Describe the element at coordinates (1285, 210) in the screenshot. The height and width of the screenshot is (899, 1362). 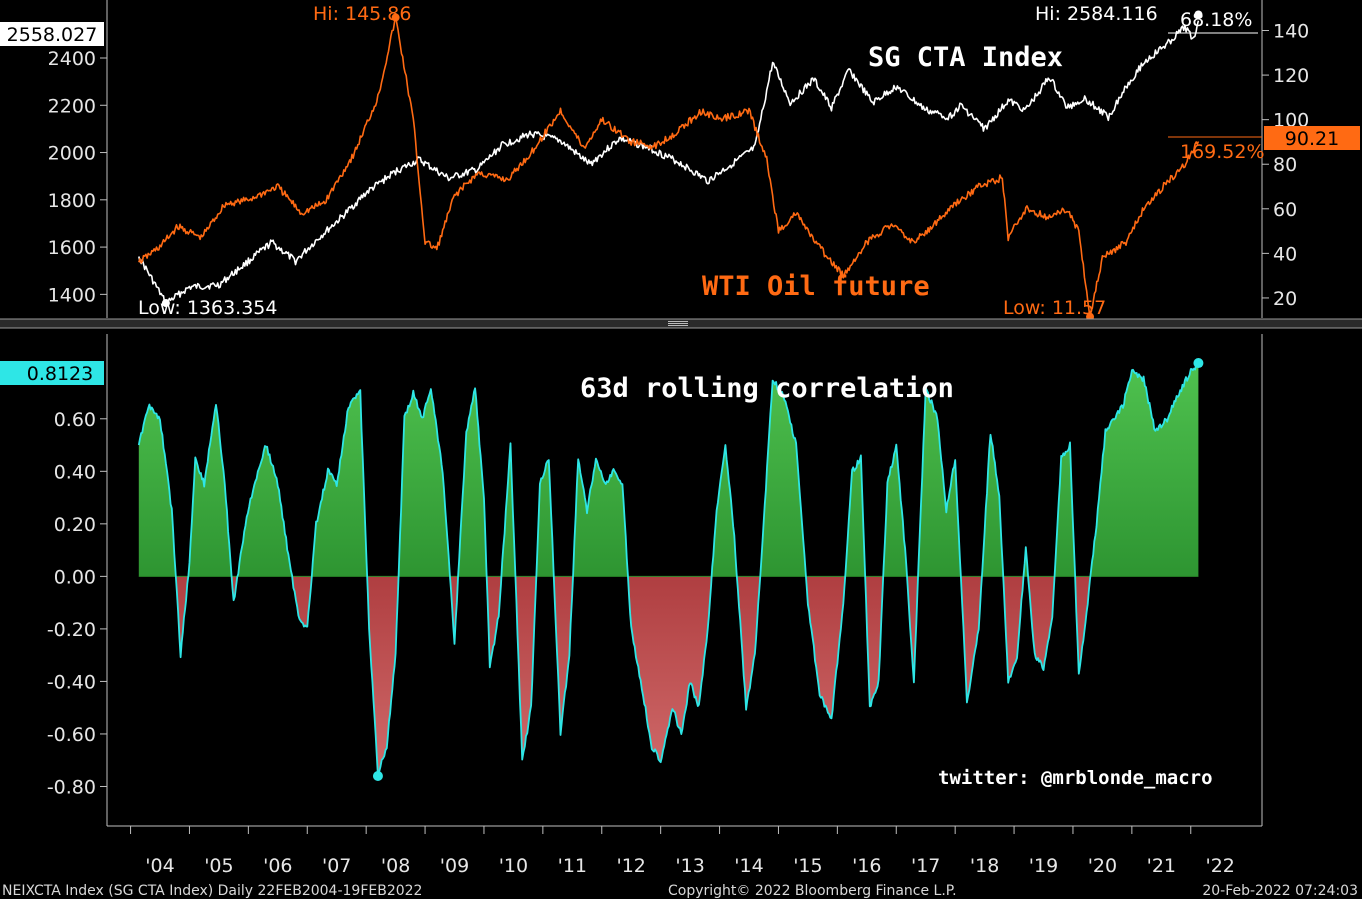
I see `right-tick-label: 60` at that location.